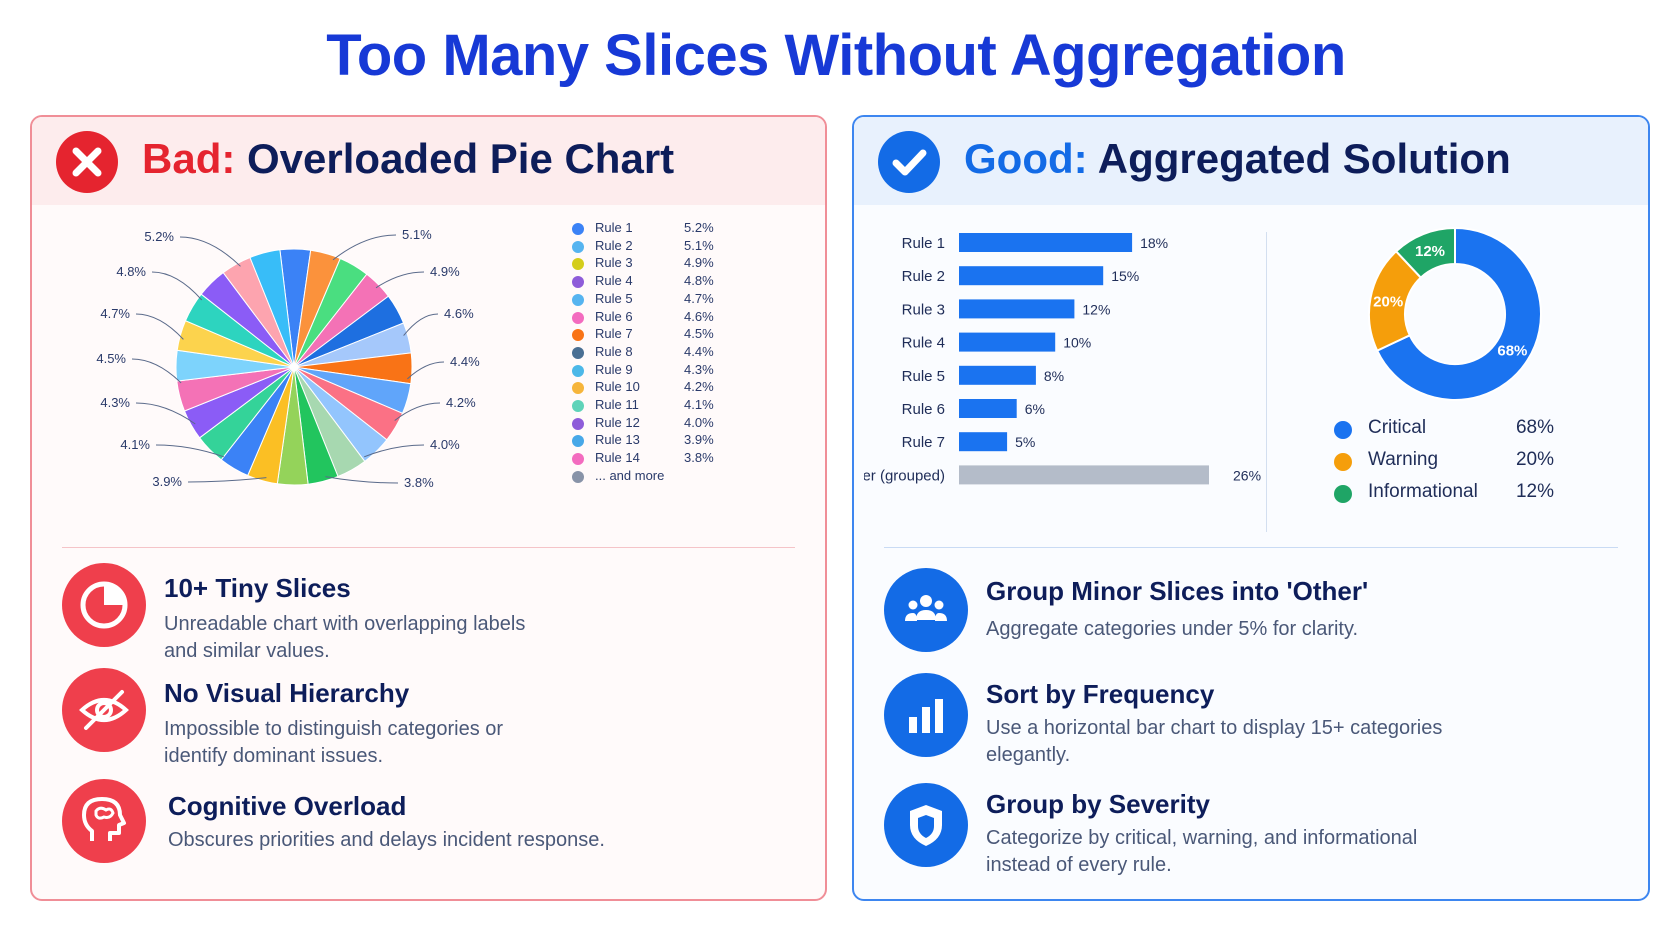  Describe the element at coordinates (1534, 459) in the screenshot. I see `legend-value: 20%` at that location.